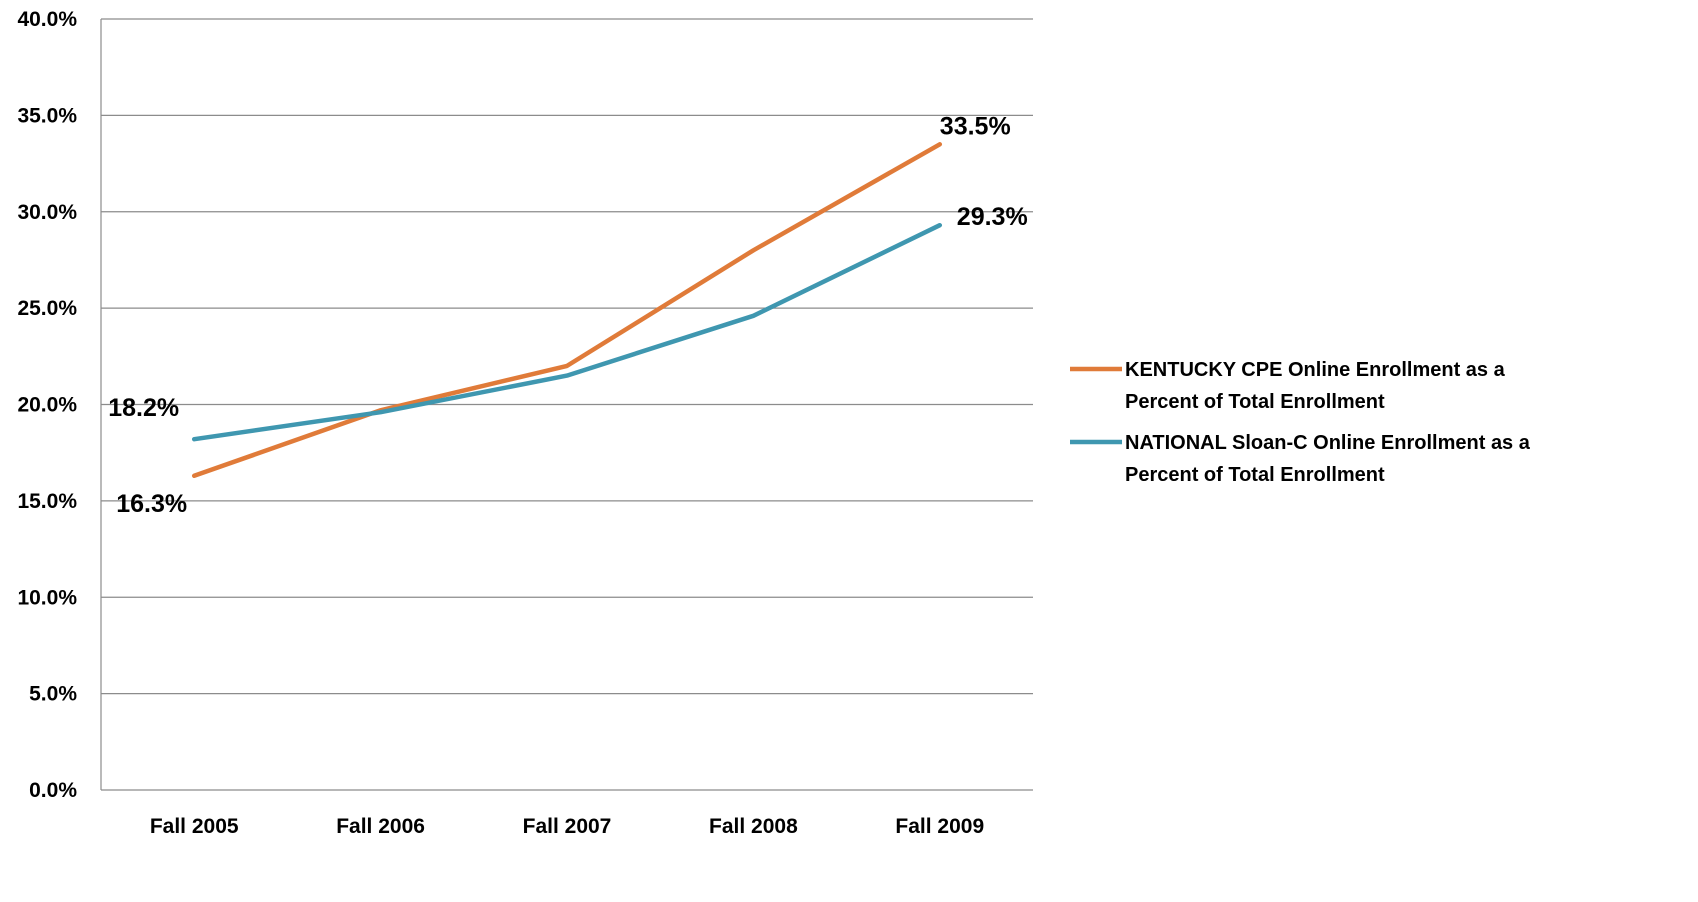 Image resolution: width=1698 pixels, height=902 pixels. Describe the element at coordinates (143, 408) in the screenshot. I see `data-label: 18.2%` at that location.